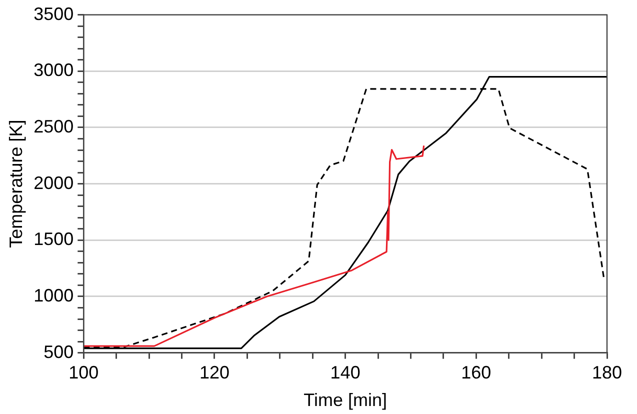 This screenshot has height=414, width=637. I want to click on x-tick-label: 120, so click(214, 372).